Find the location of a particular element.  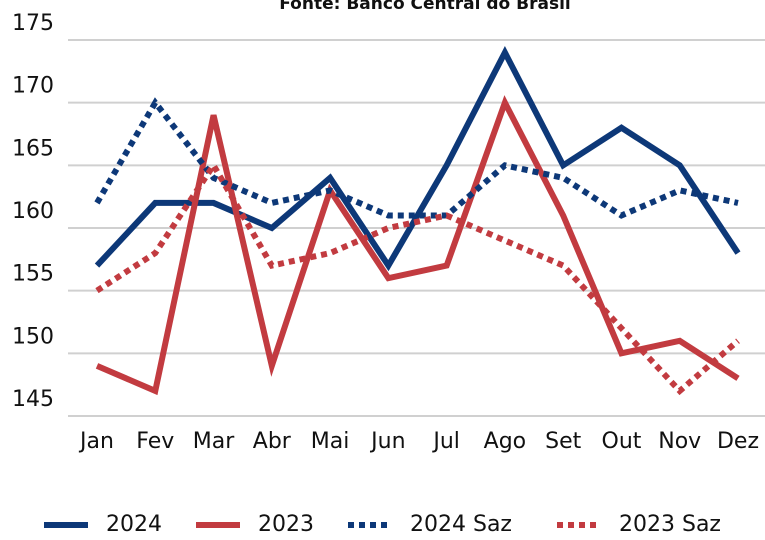

x-tick-label: Out is located at coordinates (622, 441).